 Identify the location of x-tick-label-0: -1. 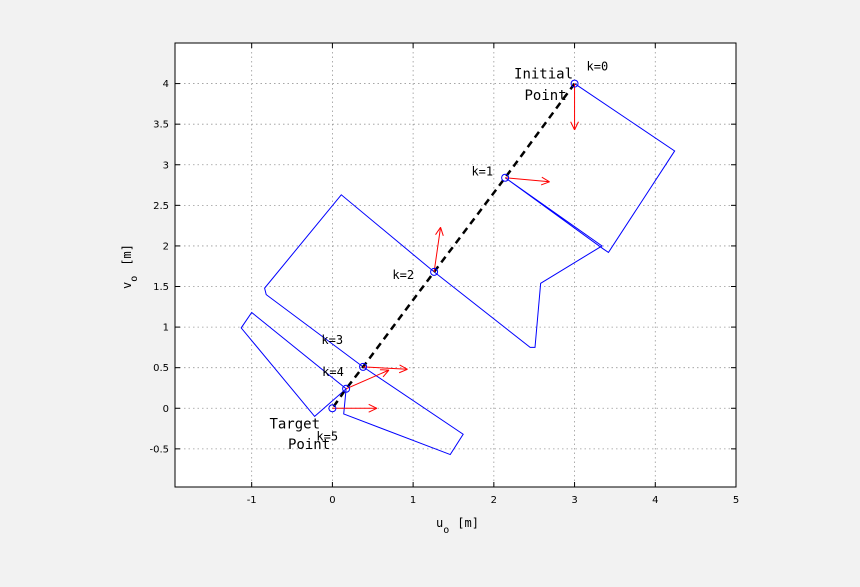
(252, 500).